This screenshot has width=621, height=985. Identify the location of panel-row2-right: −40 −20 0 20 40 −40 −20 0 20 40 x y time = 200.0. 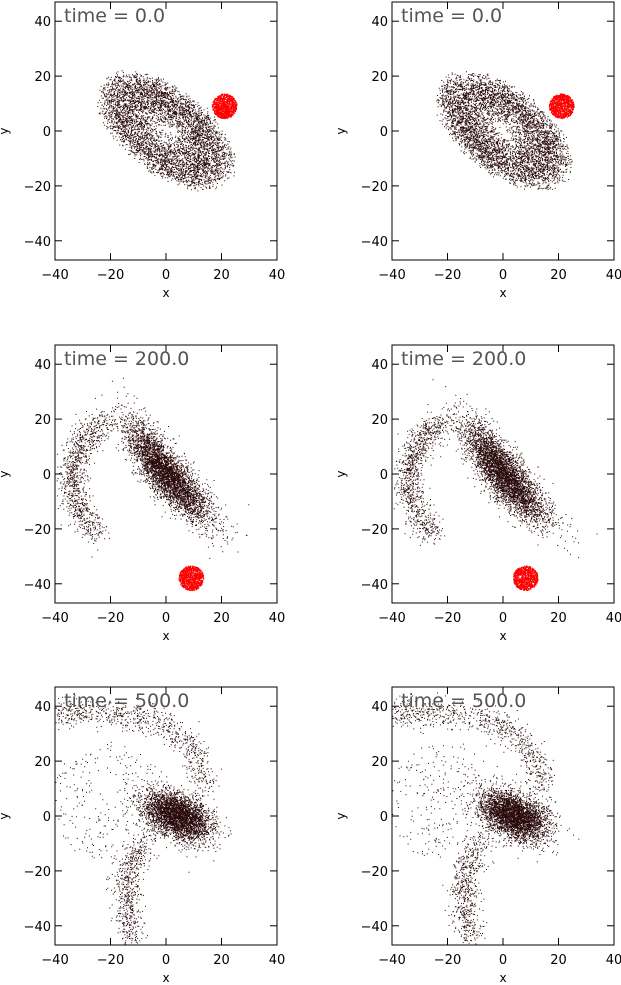
(477, 493).